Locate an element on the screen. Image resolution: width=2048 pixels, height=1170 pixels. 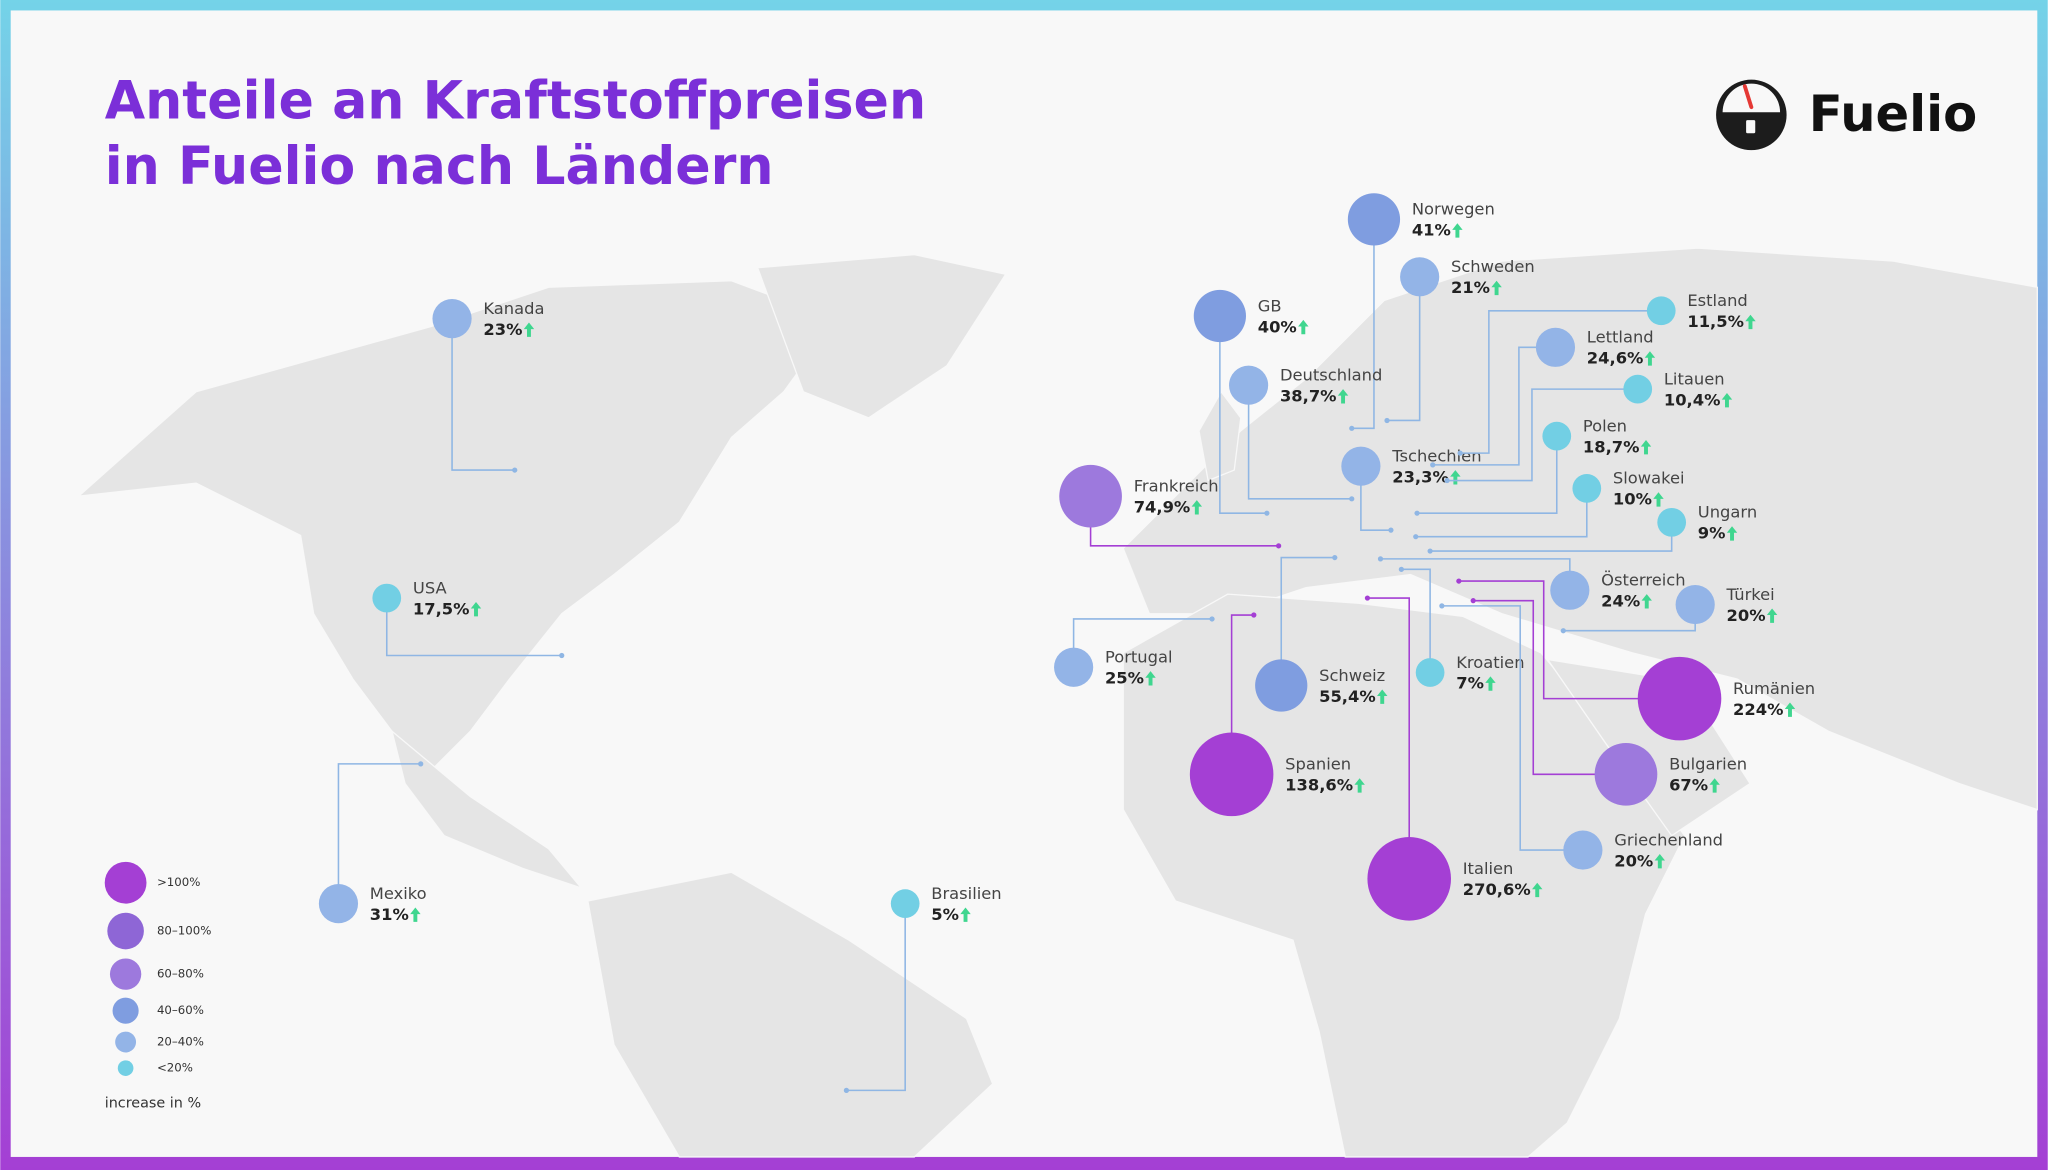
country-value: 74,9% is located at coordinates (1162, 506).